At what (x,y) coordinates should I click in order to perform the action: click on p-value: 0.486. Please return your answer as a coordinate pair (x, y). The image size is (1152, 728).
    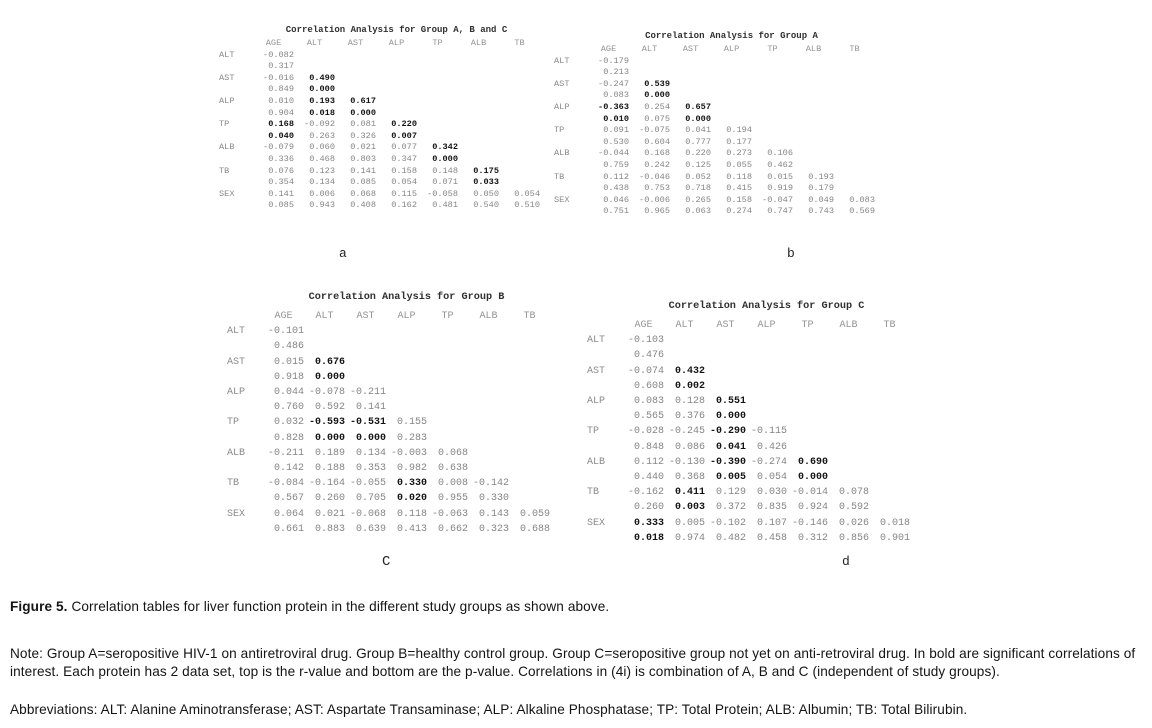
    Looking at the image, I should click on (288, 347).